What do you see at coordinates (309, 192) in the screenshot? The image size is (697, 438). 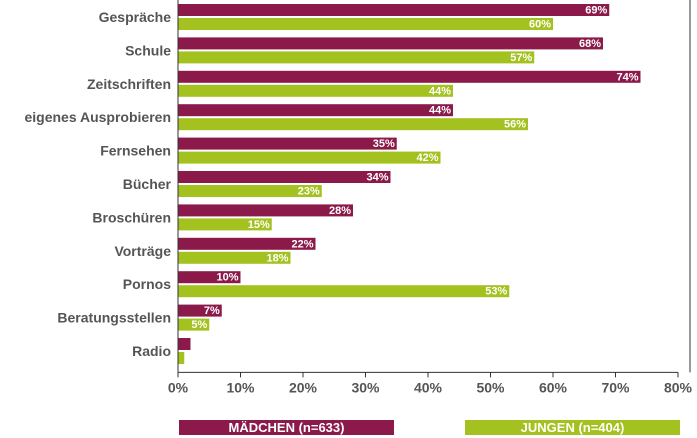 I see `data-label: 23%` at bounding box center [309, 192].